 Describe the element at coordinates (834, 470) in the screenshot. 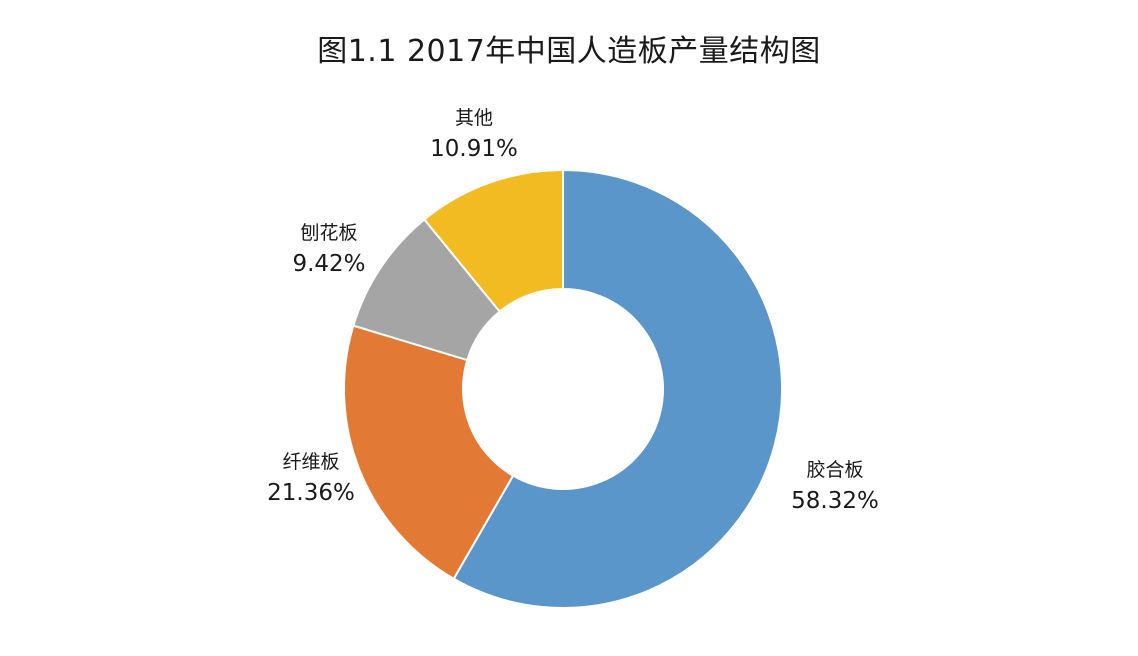

I see `slice-label-name-plywood: 胶合板` at that location.